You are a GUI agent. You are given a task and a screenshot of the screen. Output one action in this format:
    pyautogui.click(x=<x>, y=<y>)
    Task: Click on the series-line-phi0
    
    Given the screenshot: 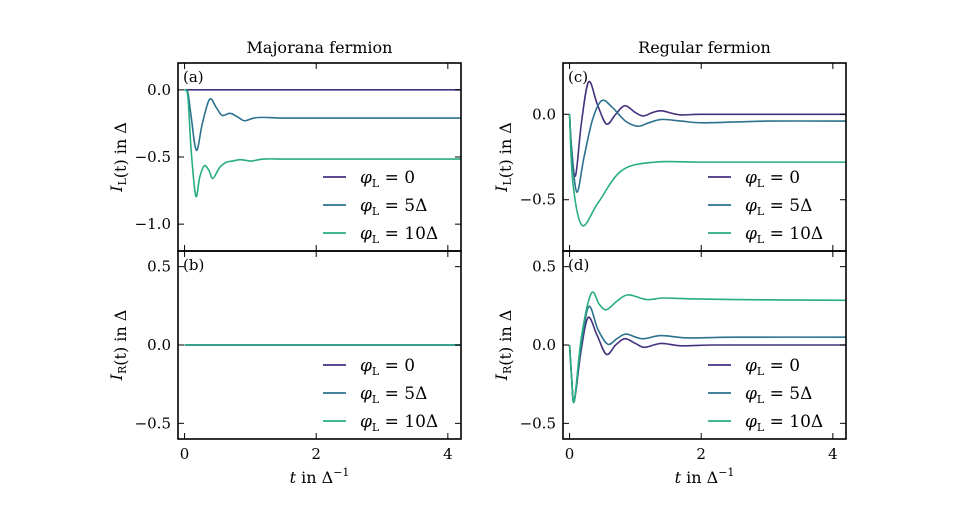 What is the action you would take?
    pyautogui.click(x=707, y=129)
    